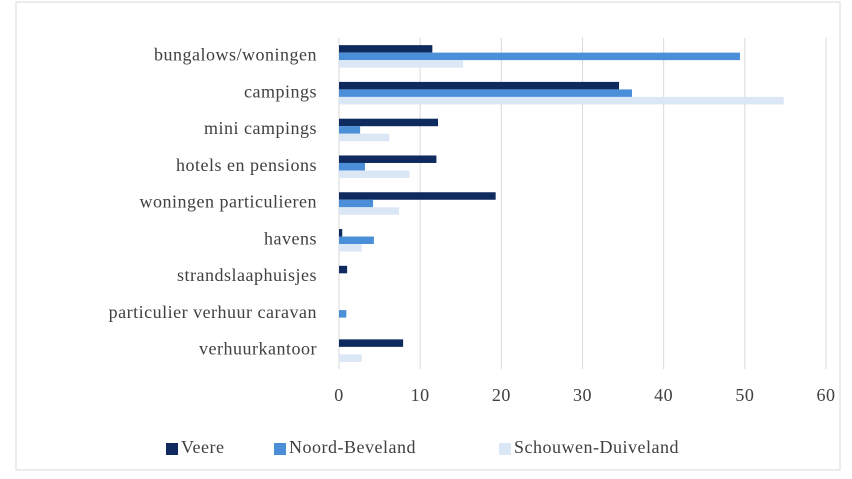 The width and height of the screenshot is (852, 479). Describe the element at coordinates (228, 202) in the screenshot. I see `y-tick-label: woningen particulieren` at that location.